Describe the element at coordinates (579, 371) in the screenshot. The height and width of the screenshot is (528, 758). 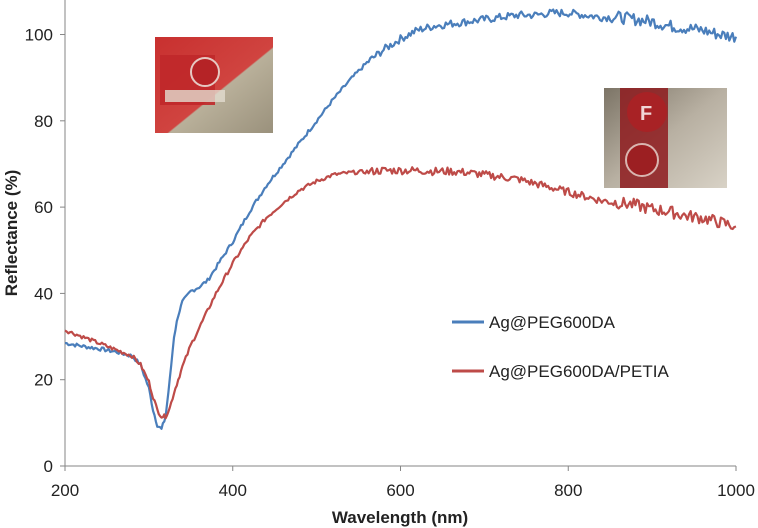
I see `legend-label-red: Ag@PEG600DA/PETIA` at that location.